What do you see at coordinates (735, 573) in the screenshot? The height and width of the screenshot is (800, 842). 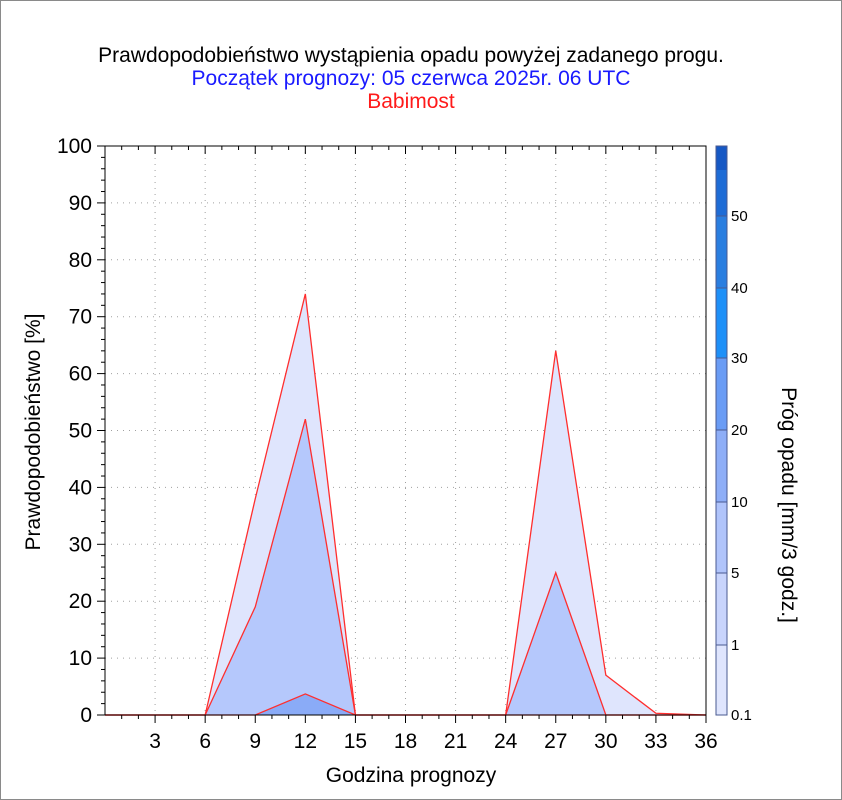 I see `colorbar-label: 5` at bounding box center [735, 573].